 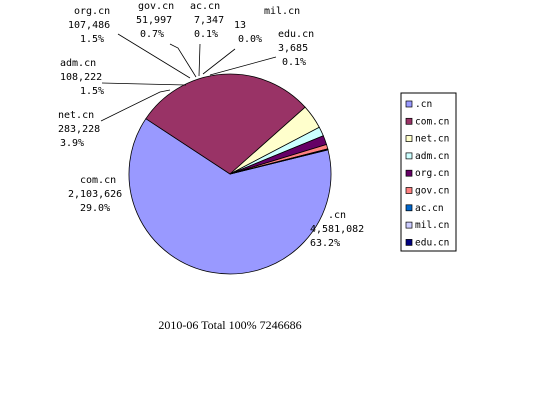 What do you see at coordinates (79, 129) in the screenshot?
I see `data-label-net-cn-value: 283,228` at bounding box center [79, 129].